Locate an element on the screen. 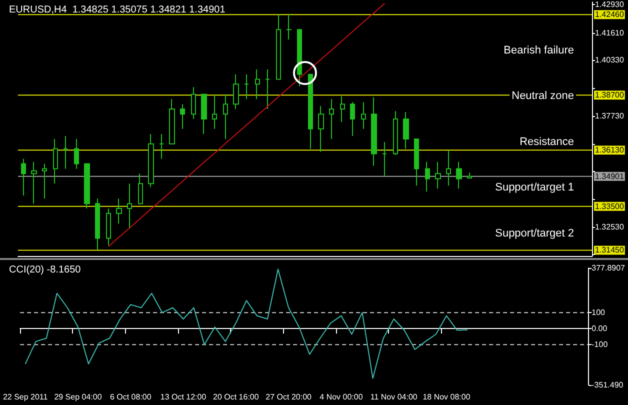 The height and width of the screenshot is (405, 628). y-tick-label: 377.8907 is located at coordinates (609, 268).